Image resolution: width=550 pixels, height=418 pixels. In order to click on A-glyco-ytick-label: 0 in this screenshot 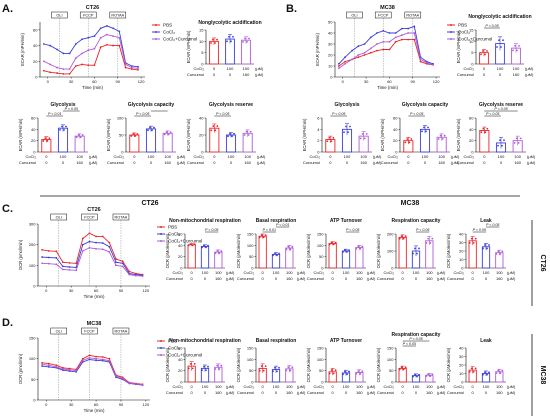, I will do `click(34, 152)`.